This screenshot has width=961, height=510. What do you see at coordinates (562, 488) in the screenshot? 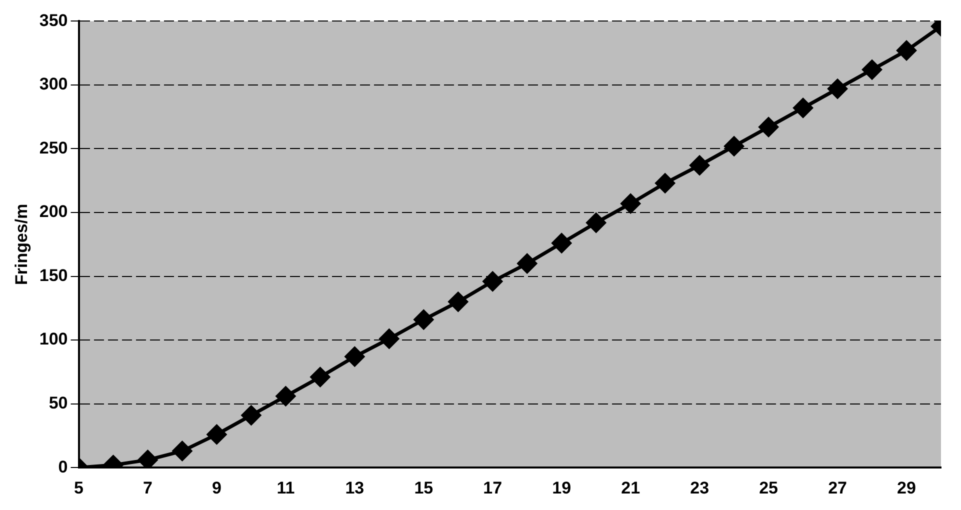
I see `x-tick-label: 19` at bounding box center [562, 488].